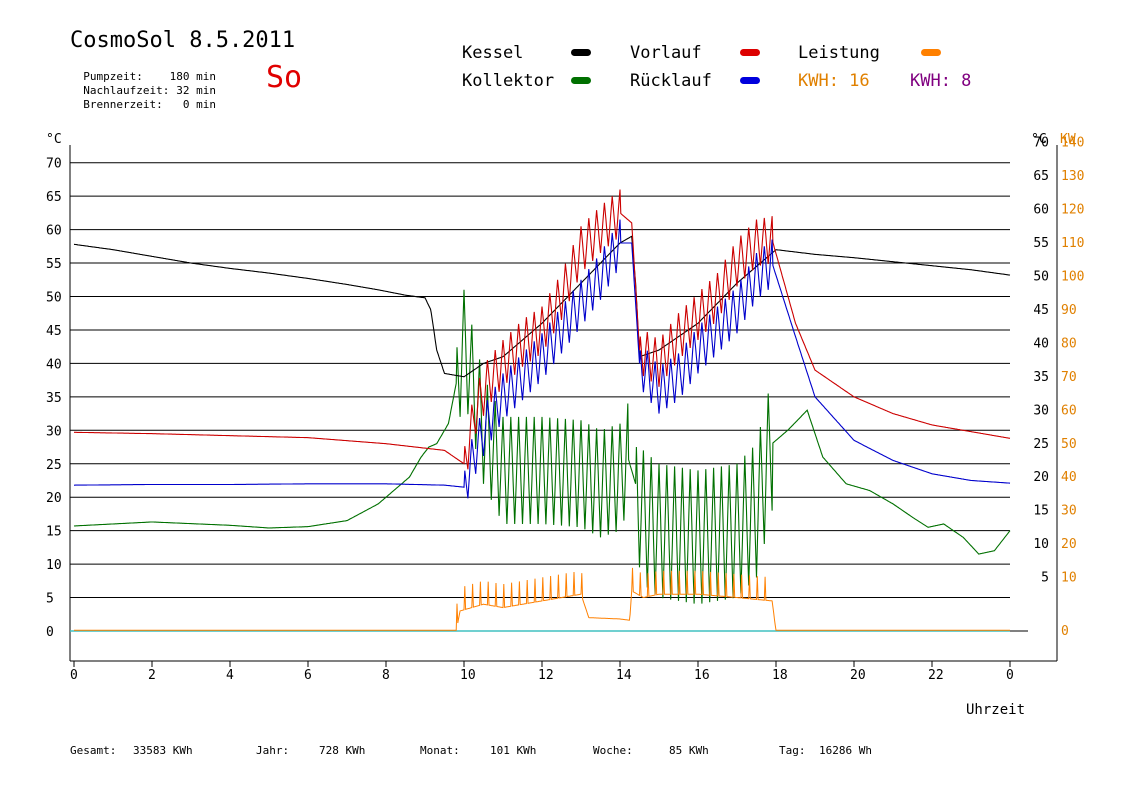 The width and height of the screenshot is (1148, 812). Describe the element at coordinates (440, 750) in the screenshot. I see `footer-monat-label: Monat:` at that location.